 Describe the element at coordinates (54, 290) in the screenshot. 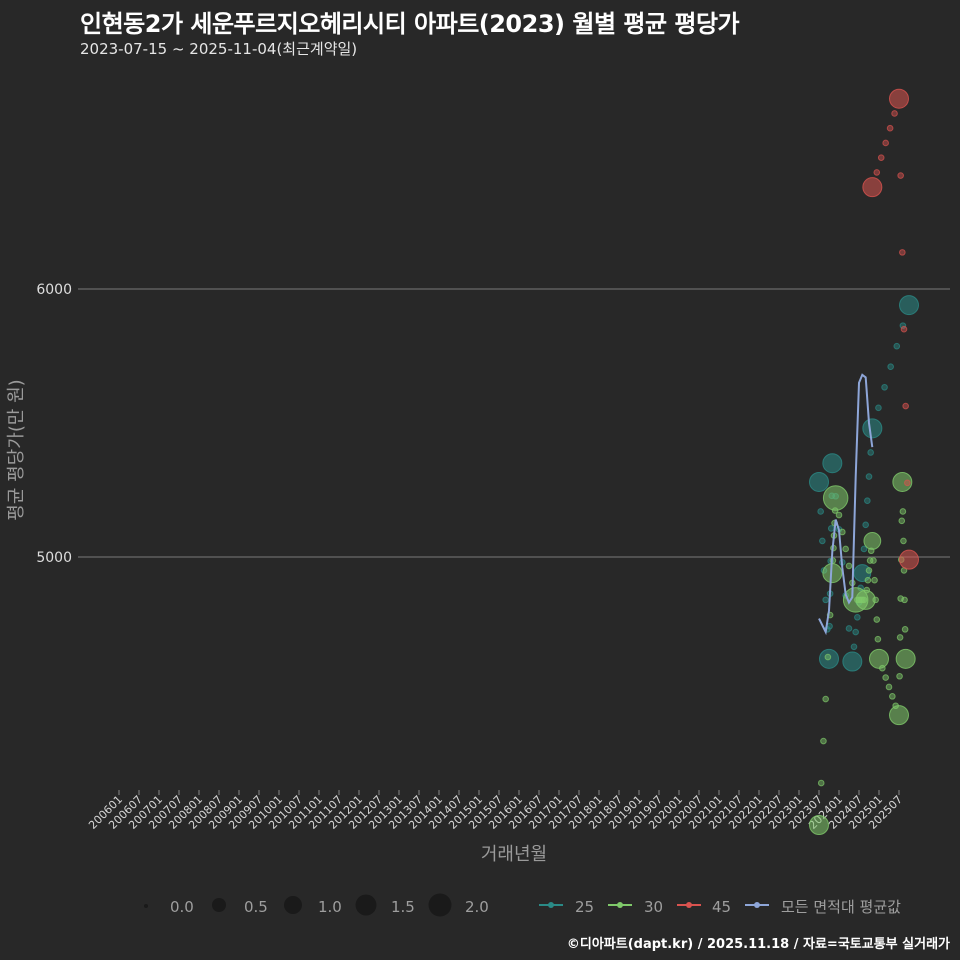

I see `y-tick-6000: 6000` at that location.